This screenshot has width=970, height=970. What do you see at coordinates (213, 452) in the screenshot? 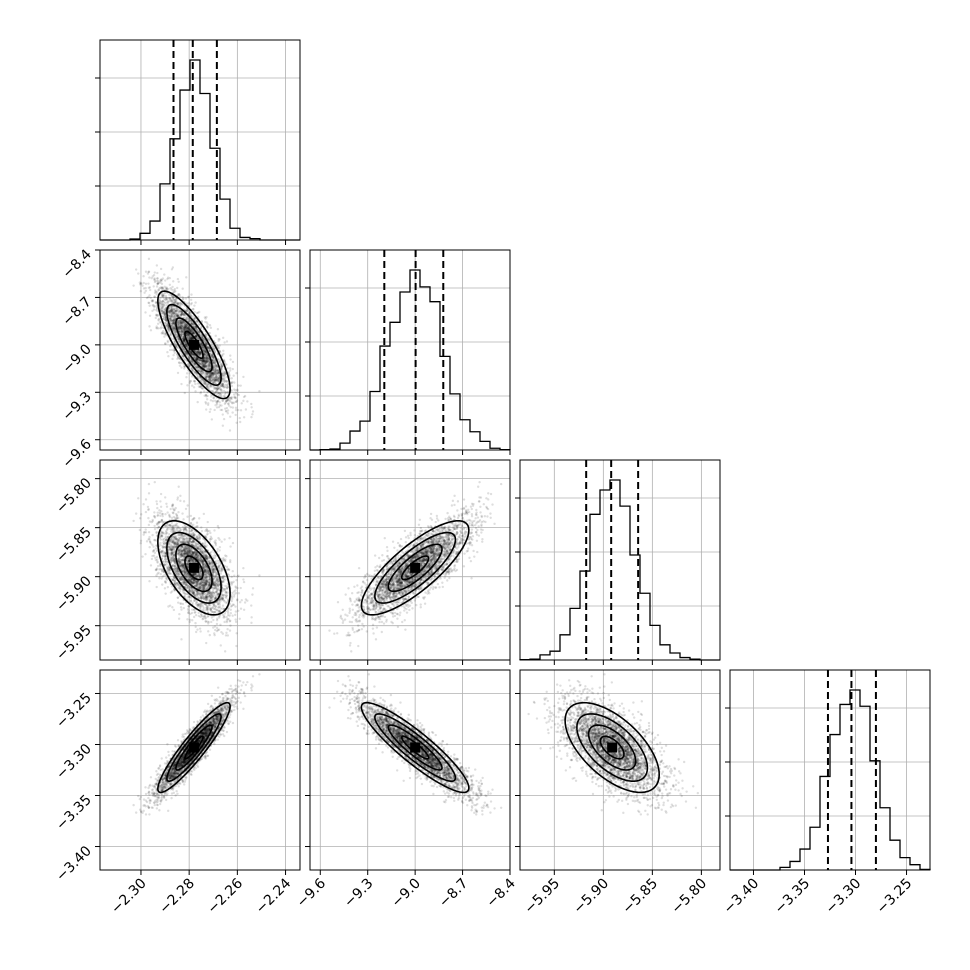
I see `x-ticks` at bounding box center [213, 452].